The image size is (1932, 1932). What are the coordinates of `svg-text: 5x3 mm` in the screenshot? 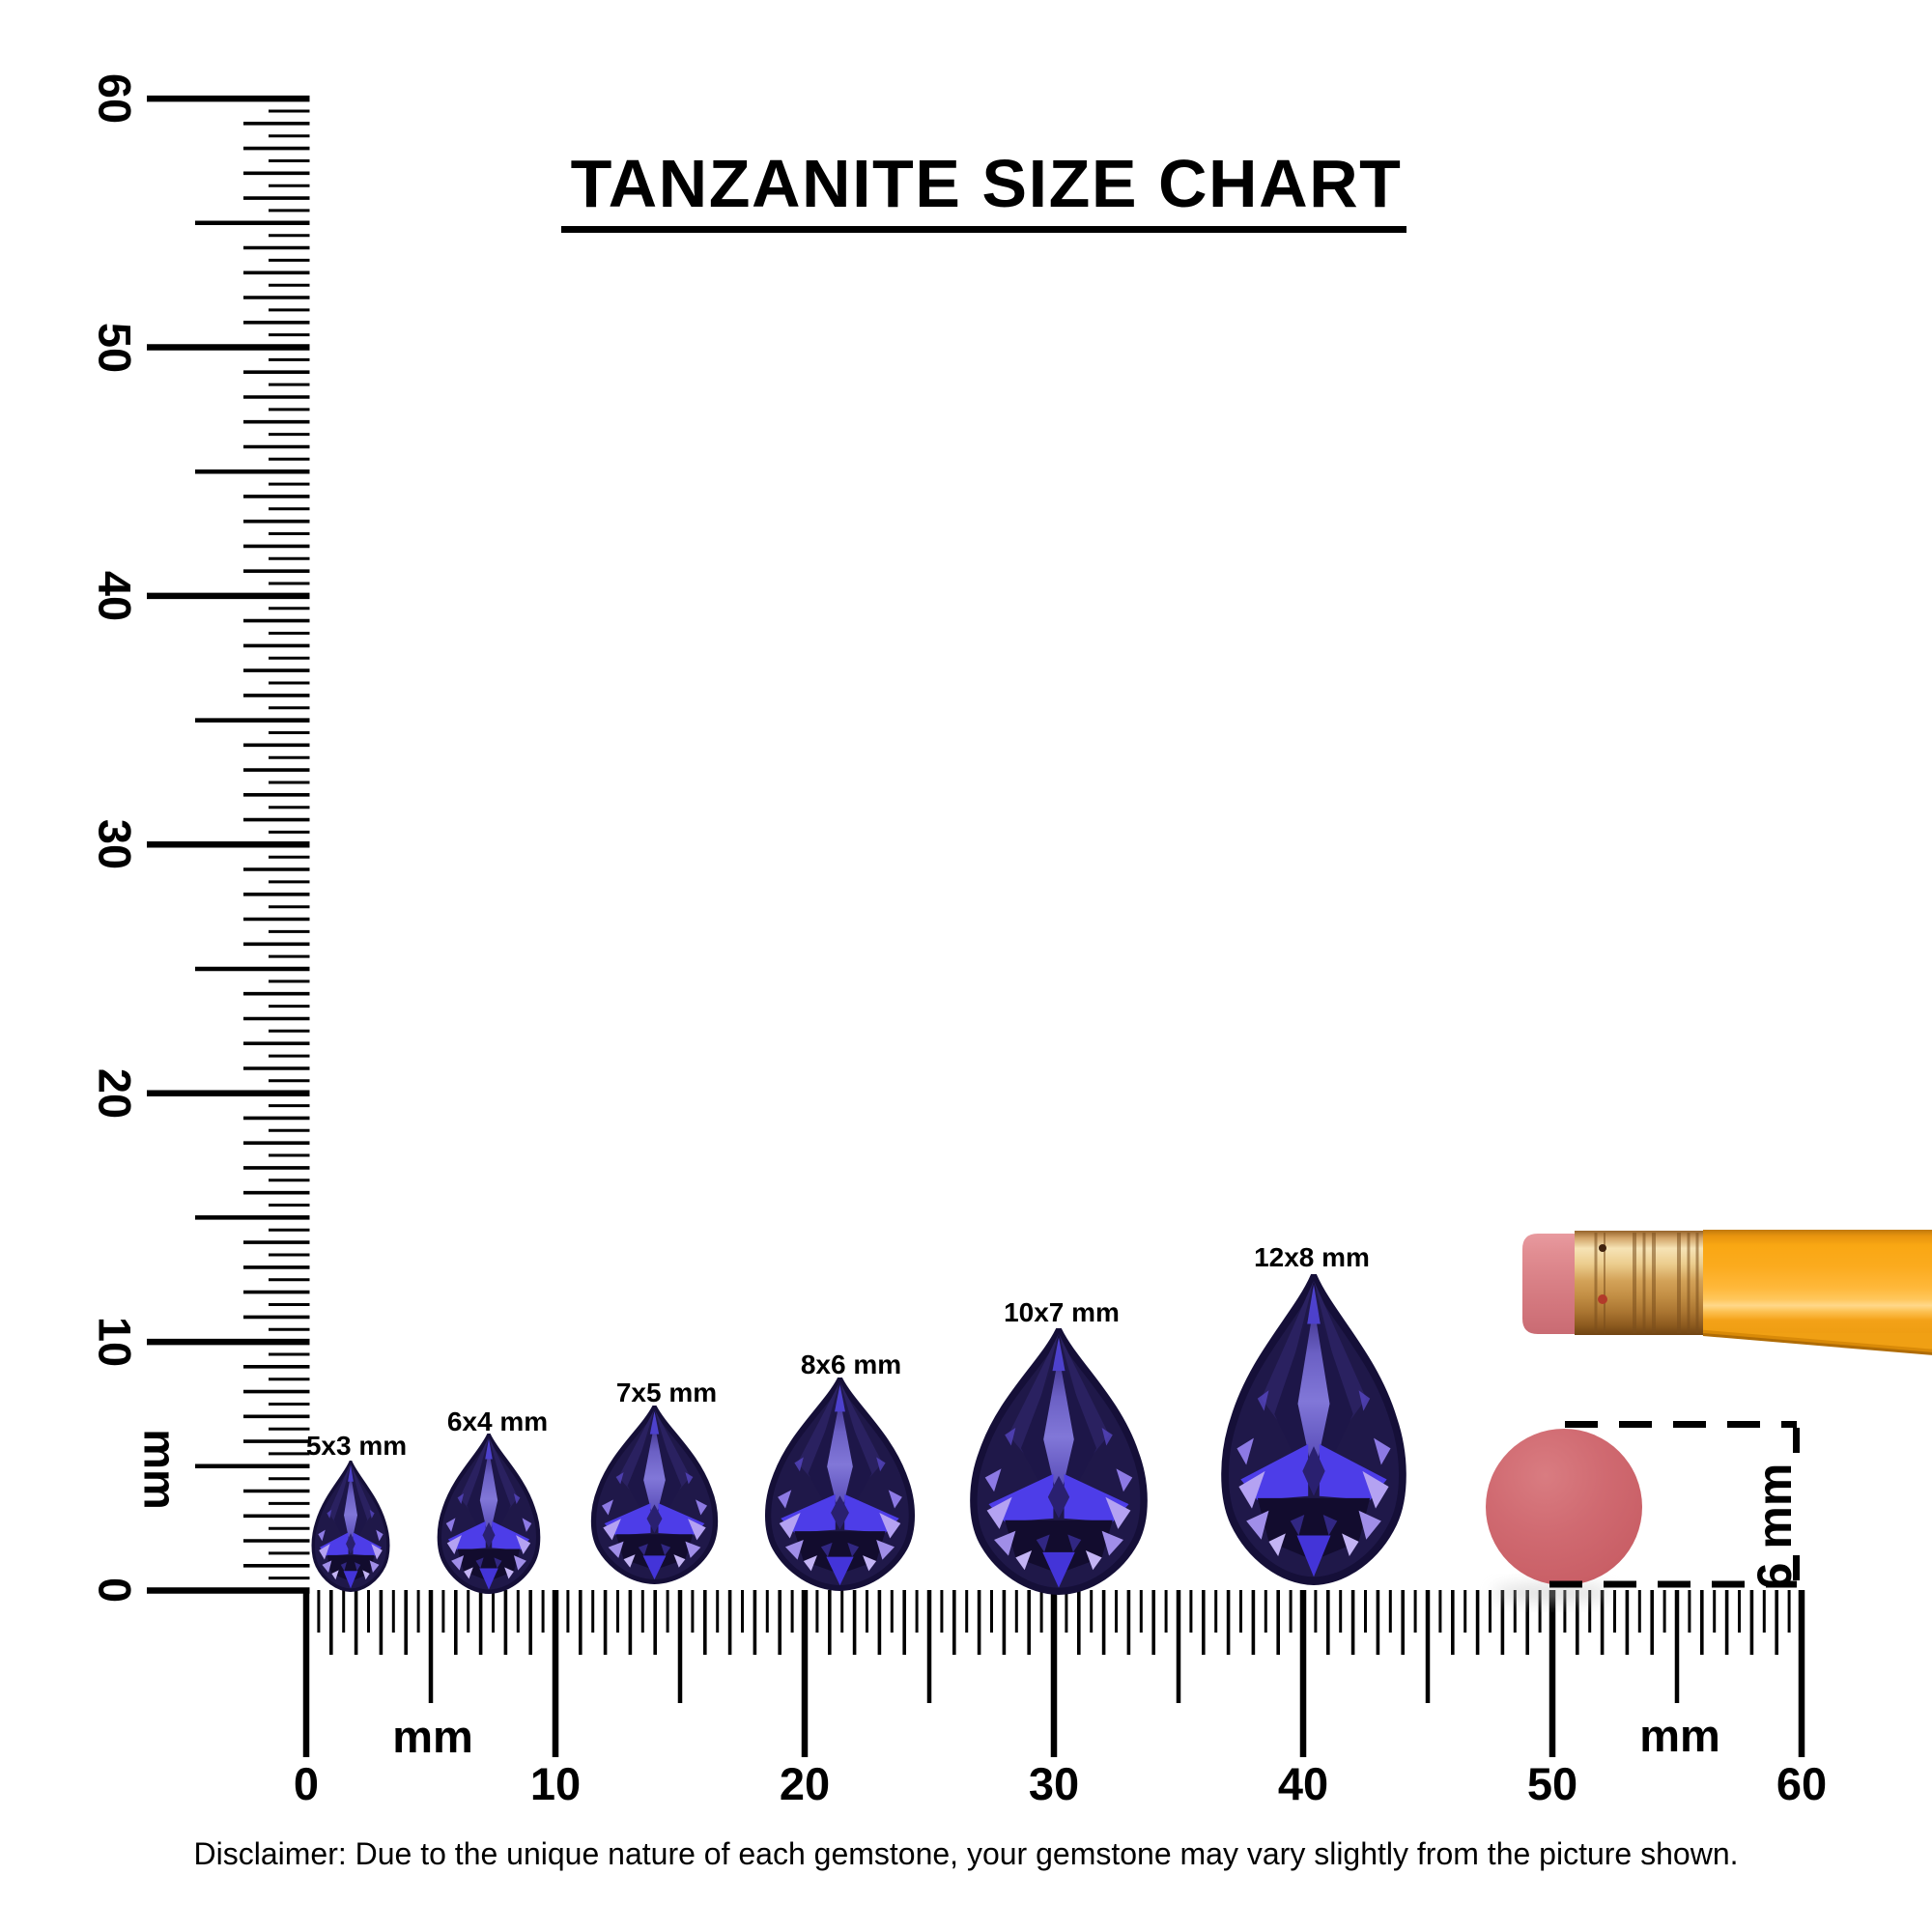 It's located at (356, 1446).